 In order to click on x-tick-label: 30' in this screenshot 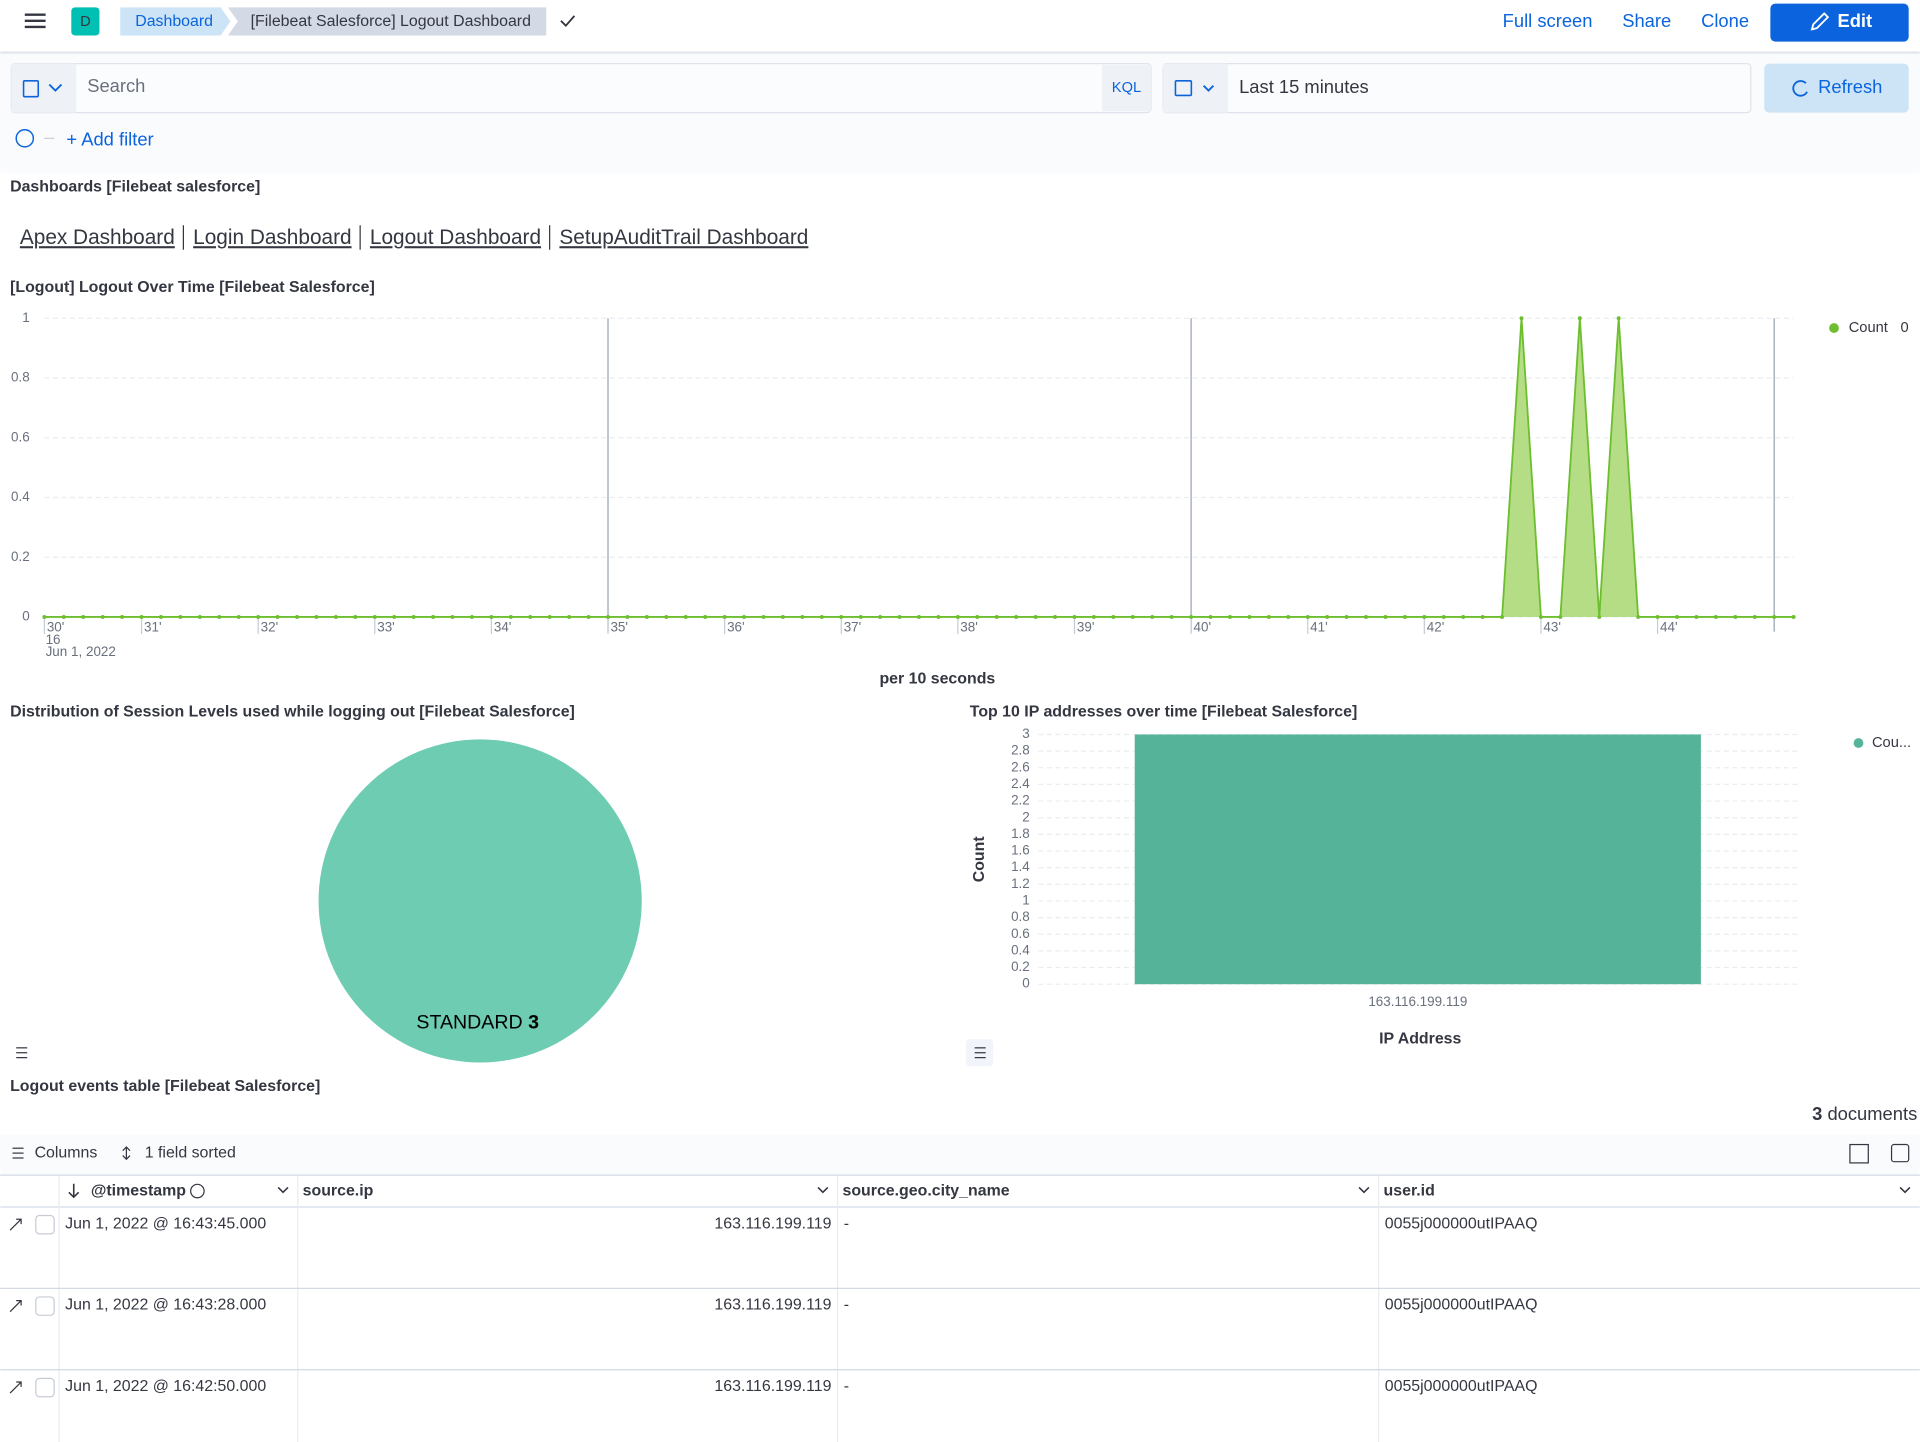, I will do `click(56, 627)`.